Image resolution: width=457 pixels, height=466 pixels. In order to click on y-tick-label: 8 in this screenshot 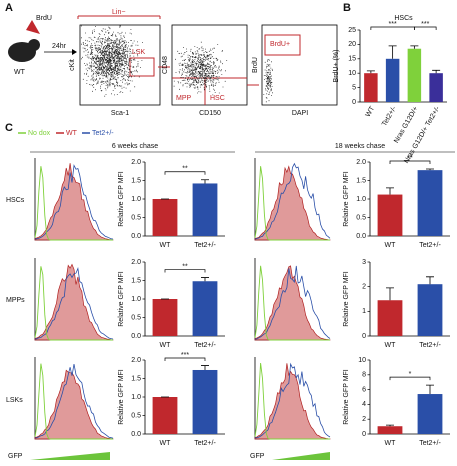, I will do `click(364, 375)`.